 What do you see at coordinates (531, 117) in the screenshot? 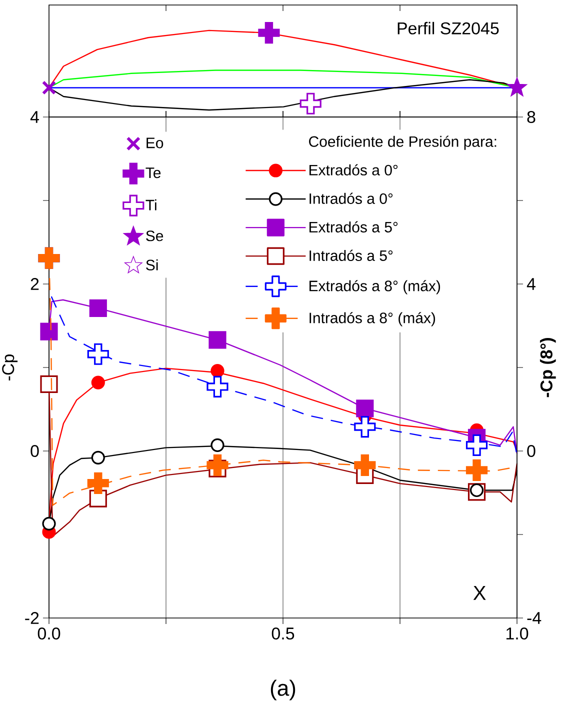
I see `y2-tick-label: 8` at bounding box center [531, 117].